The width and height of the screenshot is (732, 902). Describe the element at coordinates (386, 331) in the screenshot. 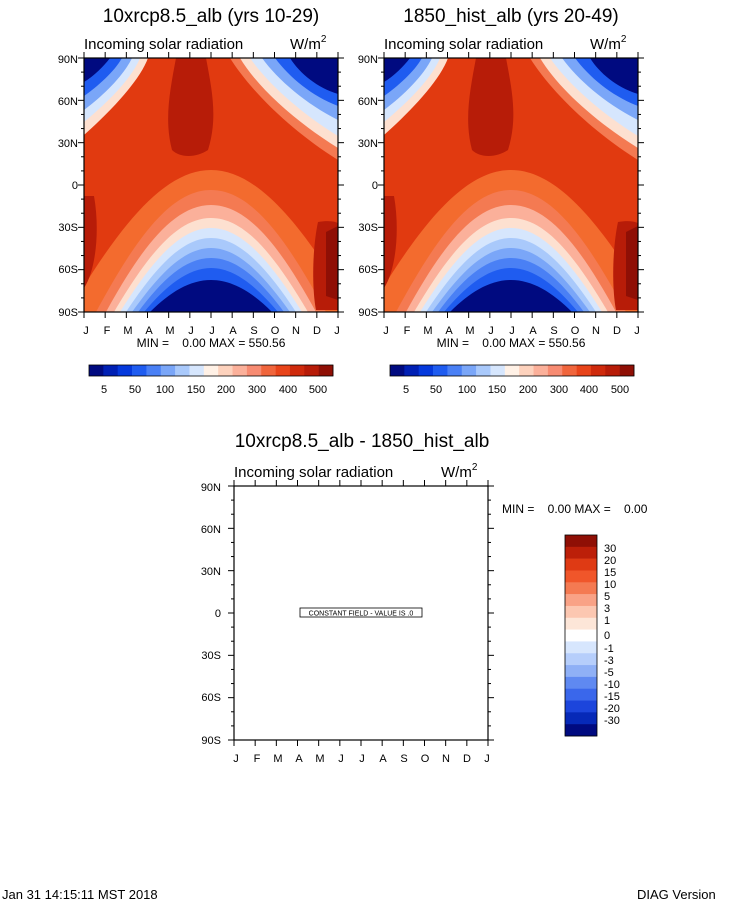

I see `panel-2-xtick-label: J` at that location.